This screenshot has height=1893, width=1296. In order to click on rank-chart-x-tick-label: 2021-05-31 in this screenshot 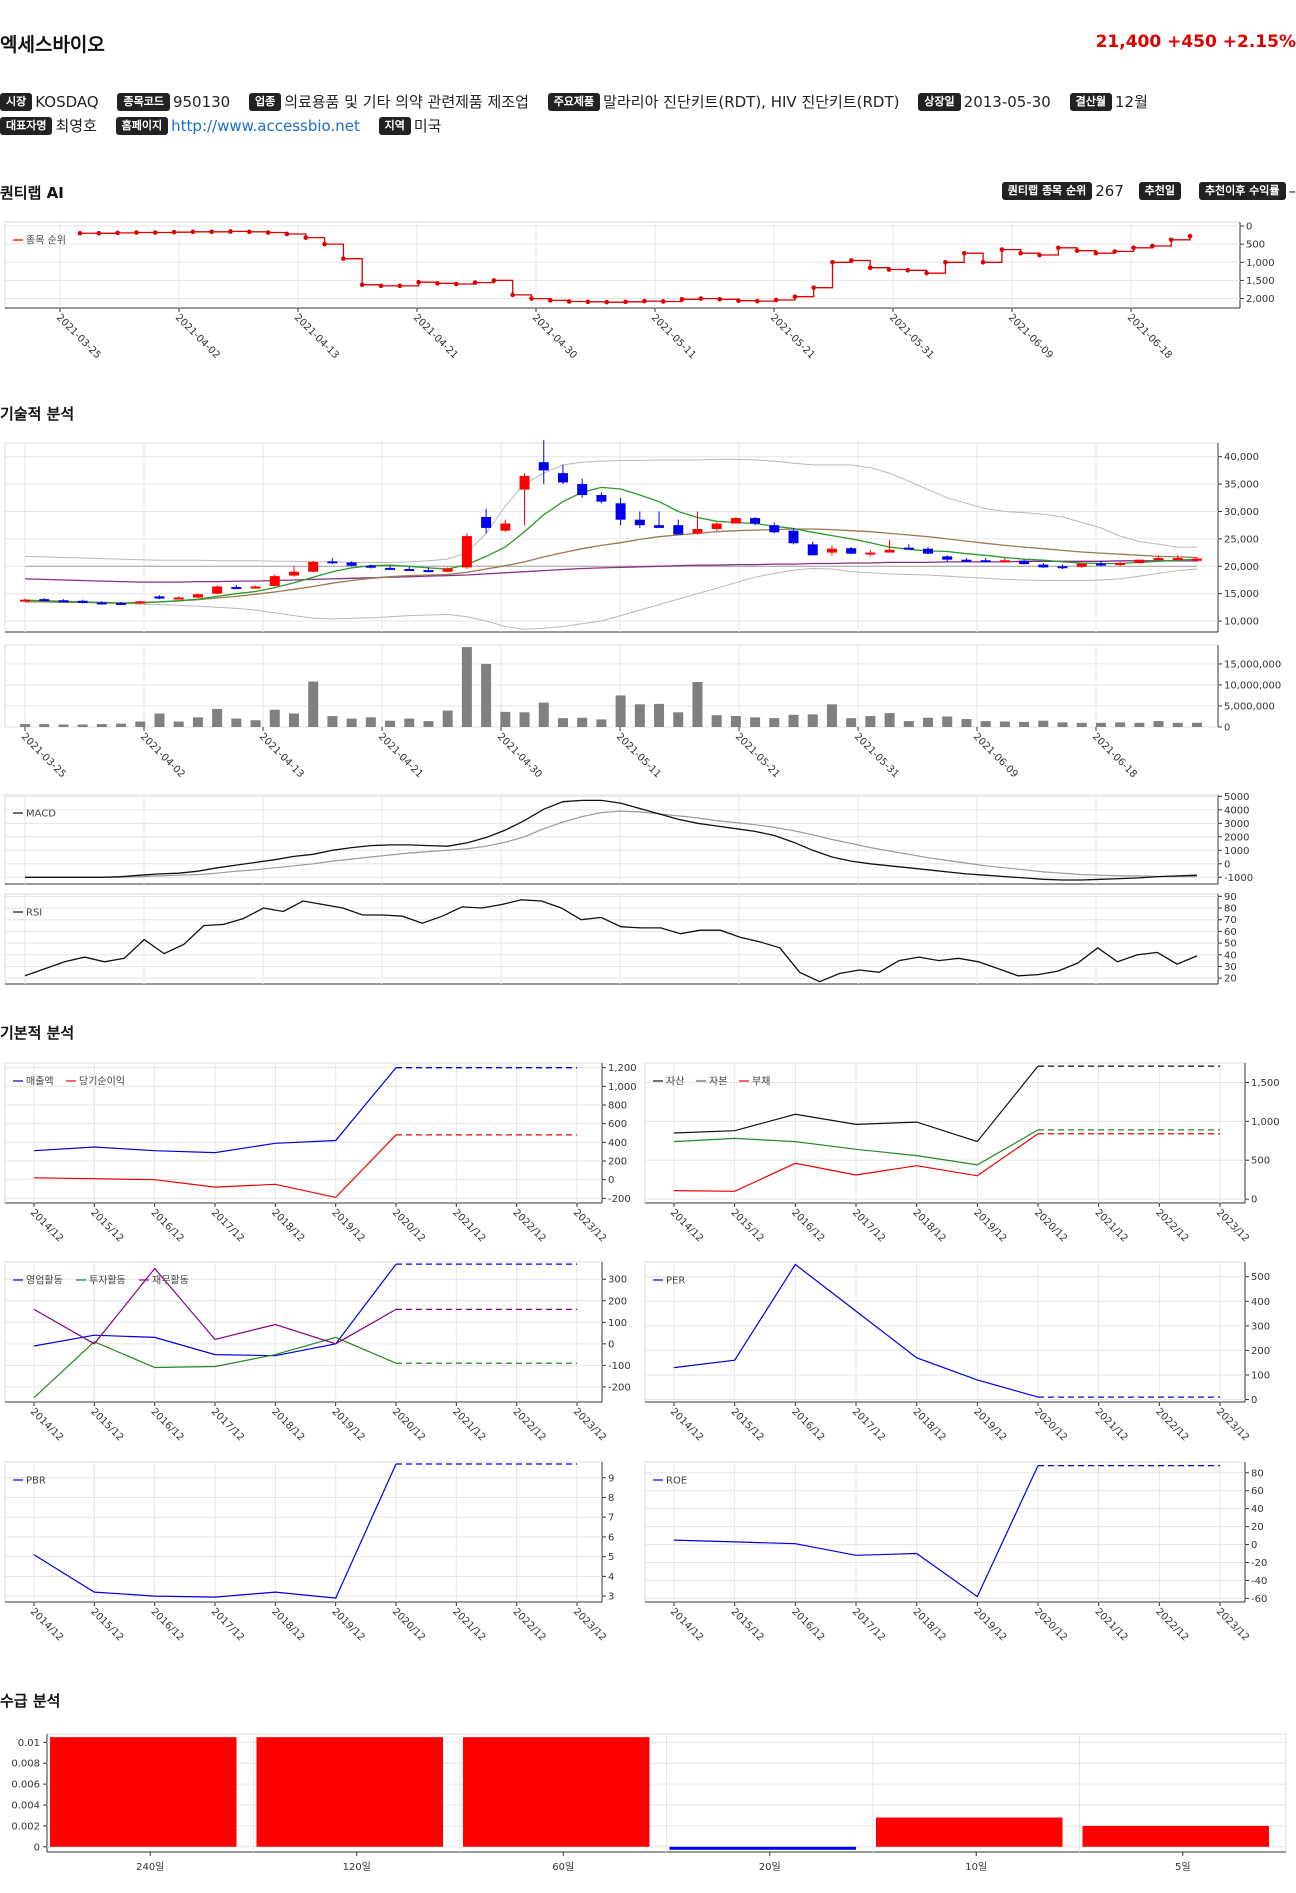, I will do `click(911, 336)`.